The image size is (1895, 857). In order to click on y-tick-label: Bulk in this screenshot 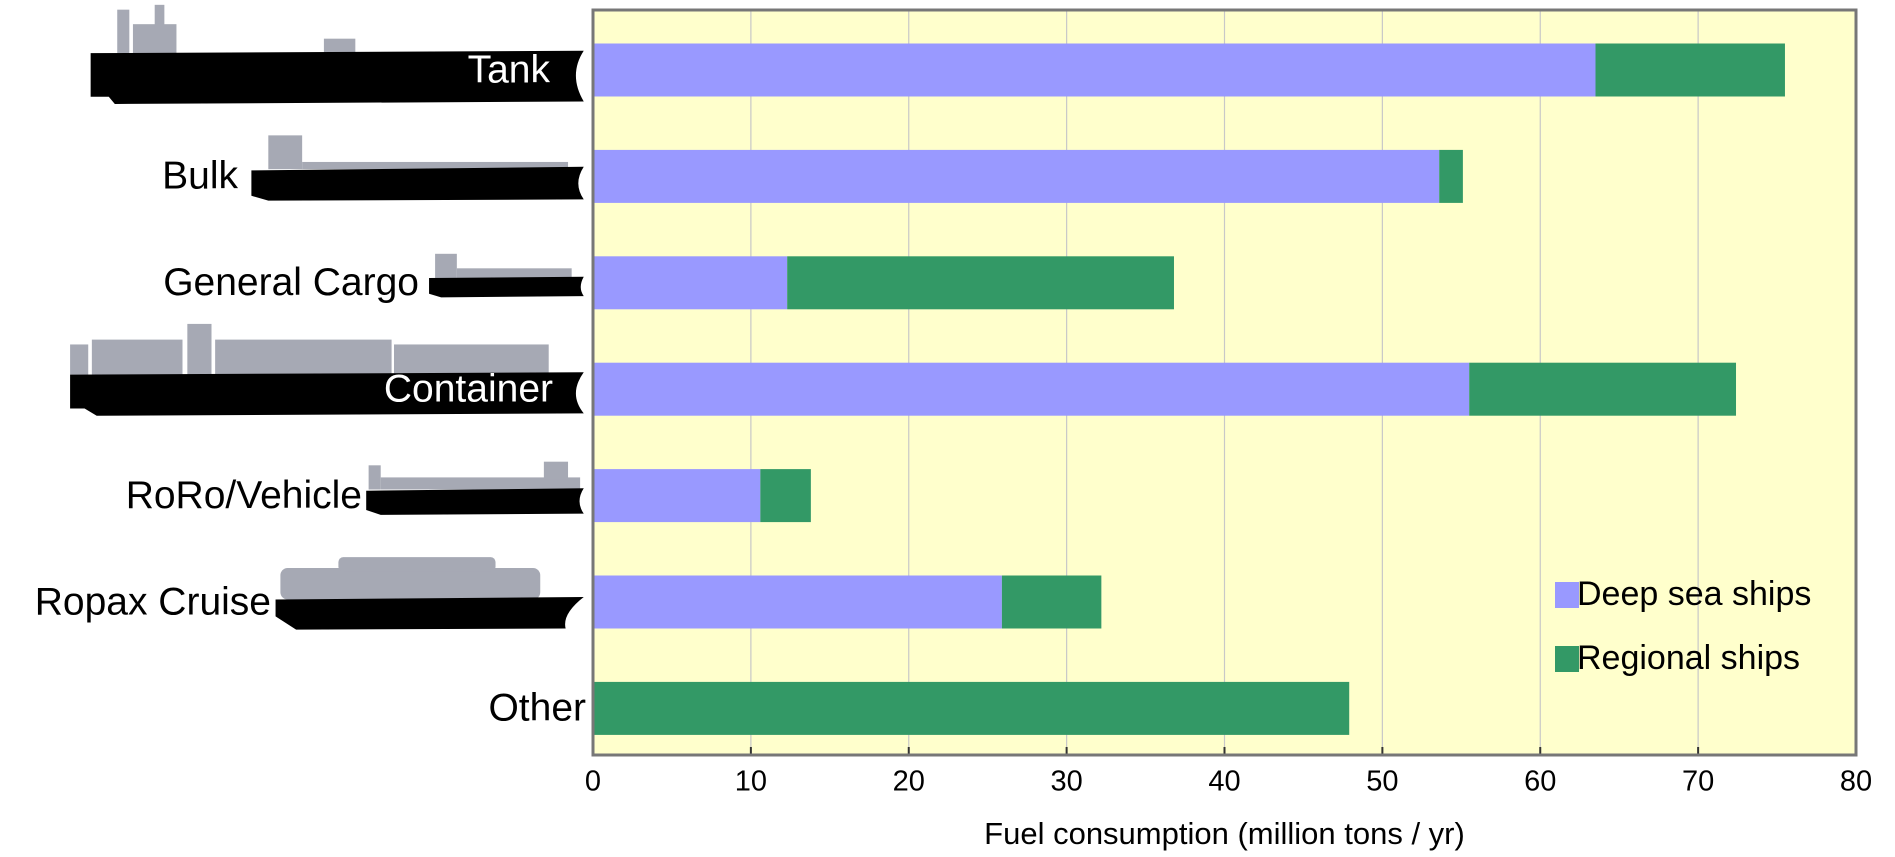, I will do `click(200, 176)`.